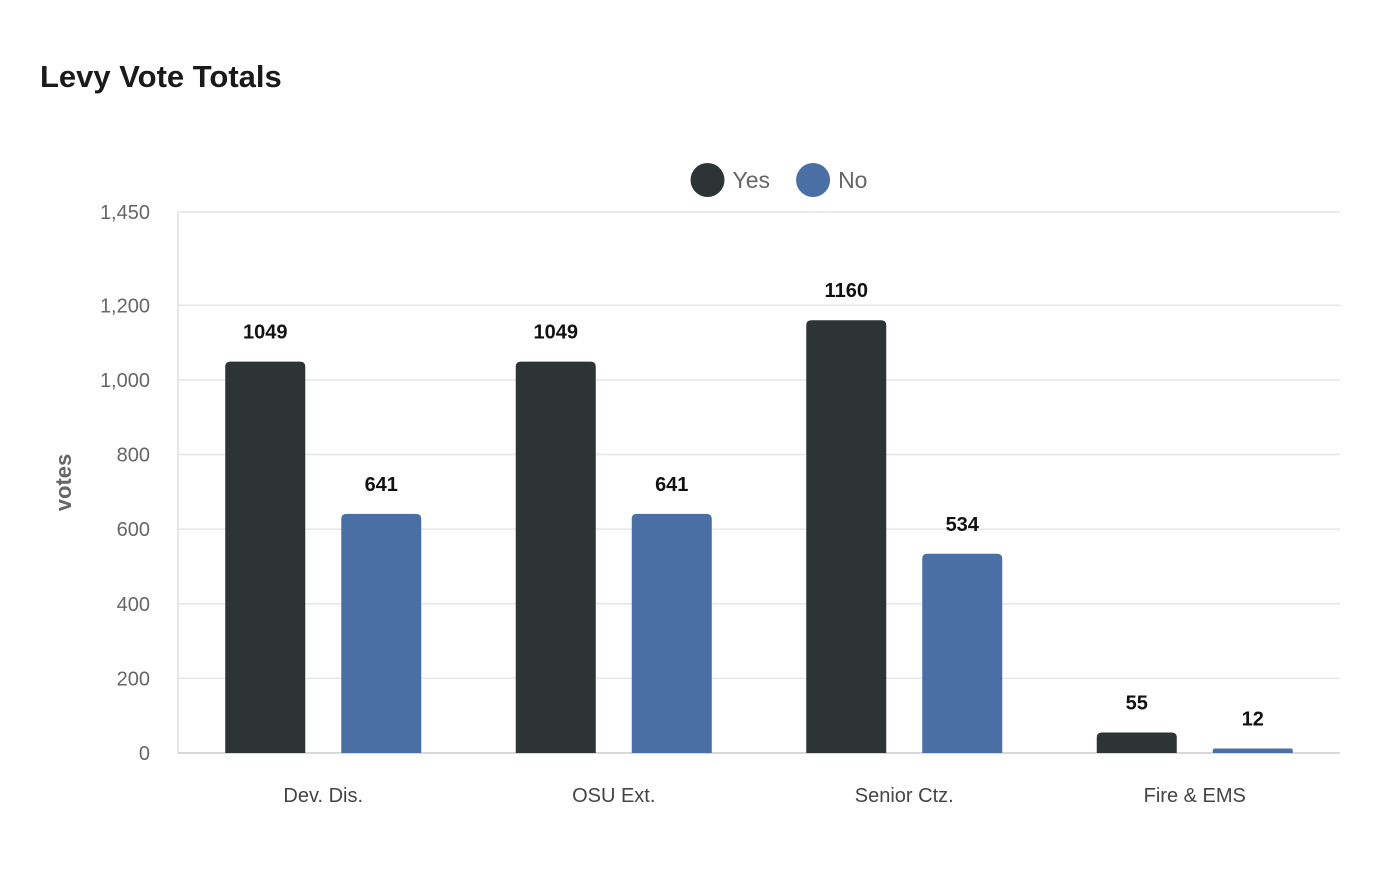 Image resolution: width=1400 pixels, height=880 pixels. I want to click on bar-no-dev-dis, so click(381, 633).